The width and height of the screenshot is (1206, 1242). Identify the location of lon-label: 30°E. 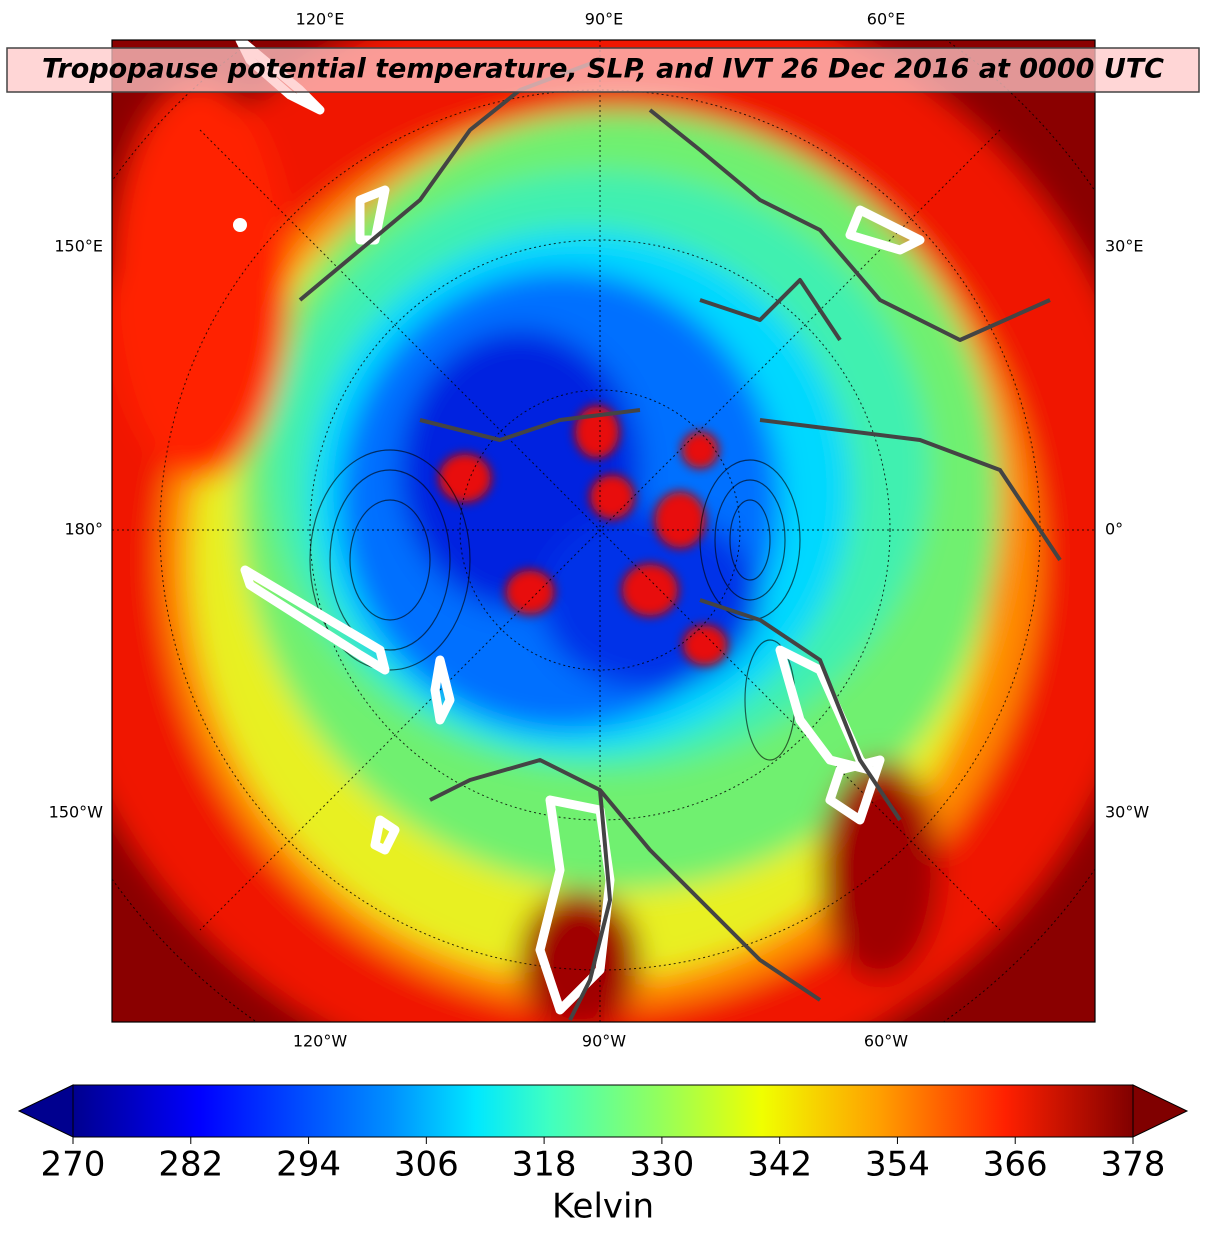
(1124, 246).